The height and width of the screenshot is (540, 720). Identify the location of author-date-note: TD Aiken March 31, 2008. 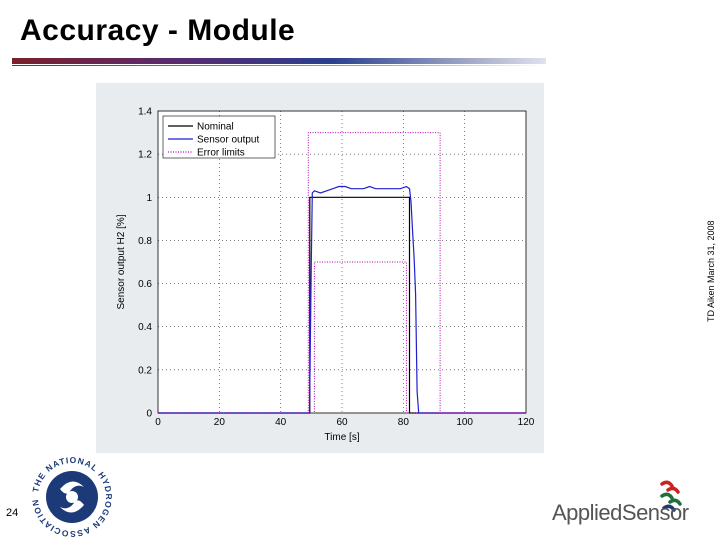
(711, 271).